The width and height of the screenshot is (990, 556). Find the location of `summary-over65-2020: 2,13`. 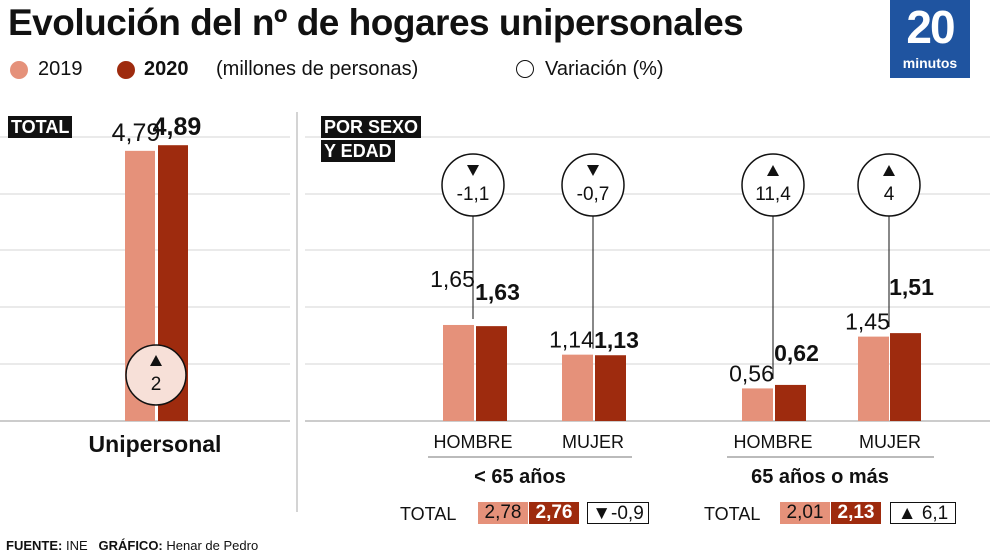

summary-over65-2020: 2,13 is located at coordinates (856, 513).